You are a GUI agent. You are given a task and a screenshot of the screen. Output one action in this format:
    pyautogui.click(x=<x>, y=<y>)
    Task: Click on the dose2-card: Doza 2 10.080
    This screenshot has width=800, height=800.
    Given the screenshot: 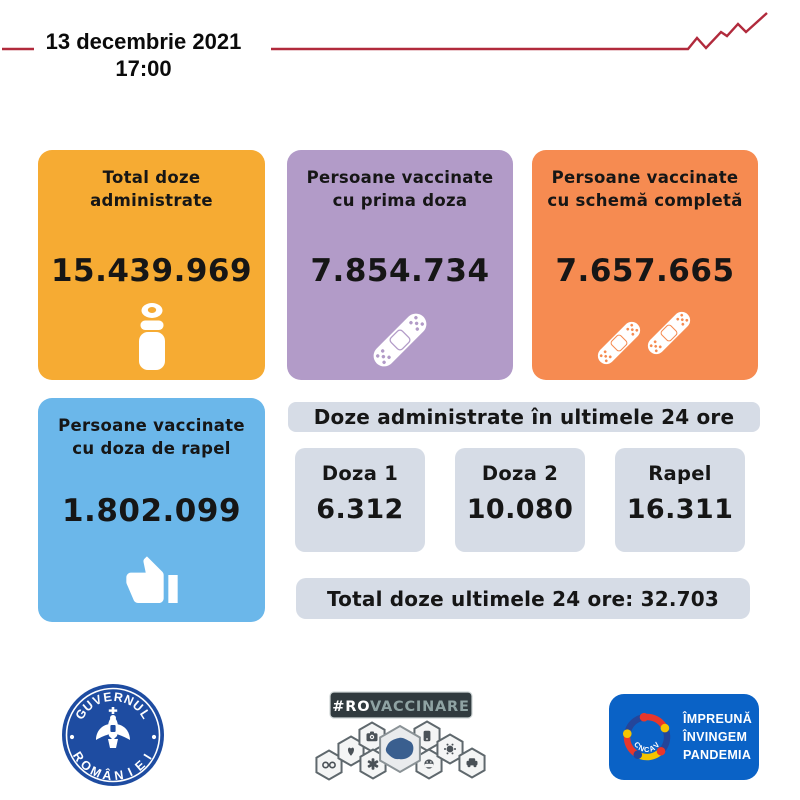 What is the action you would take?
    pyautogui.click(x=520, y=500)
    